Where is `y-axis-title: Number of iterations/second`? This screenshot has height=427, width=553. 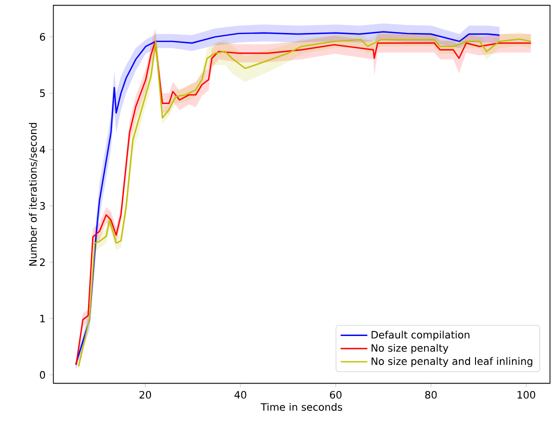
y-axis-title: Number of iterations/second is located at coordinates (33, 194).